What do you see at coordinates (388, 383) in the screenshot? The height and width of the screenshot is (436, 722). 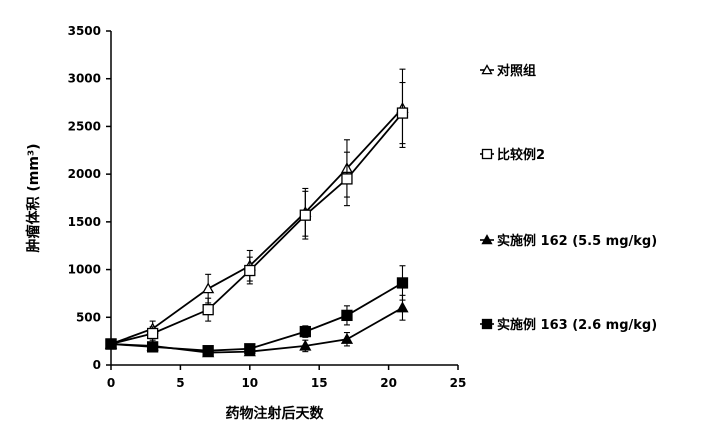 I see `x-tick-label: 20` at bounding box center [388, 383].